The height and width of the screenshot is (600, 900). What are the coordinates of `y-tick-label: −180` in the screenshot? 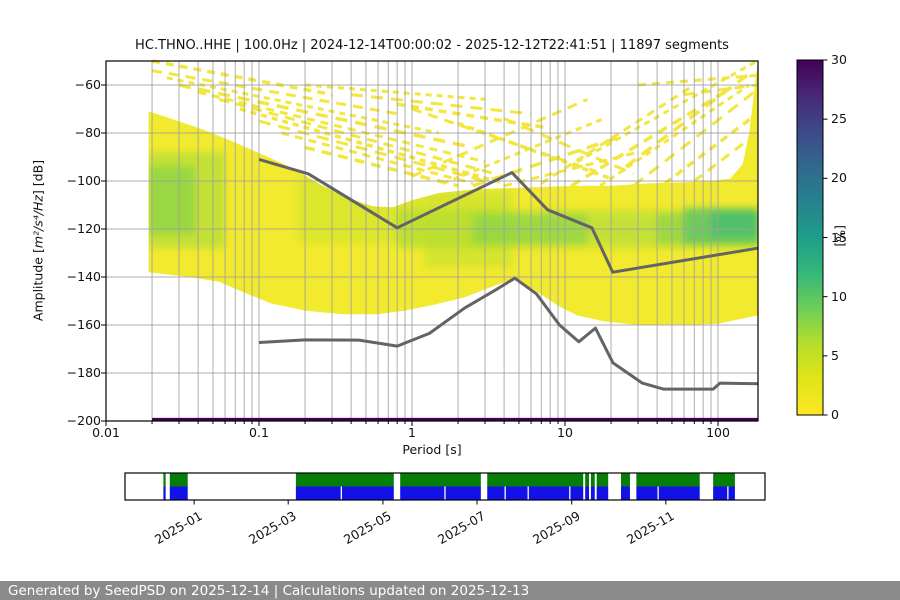 It's located at (83, 372).